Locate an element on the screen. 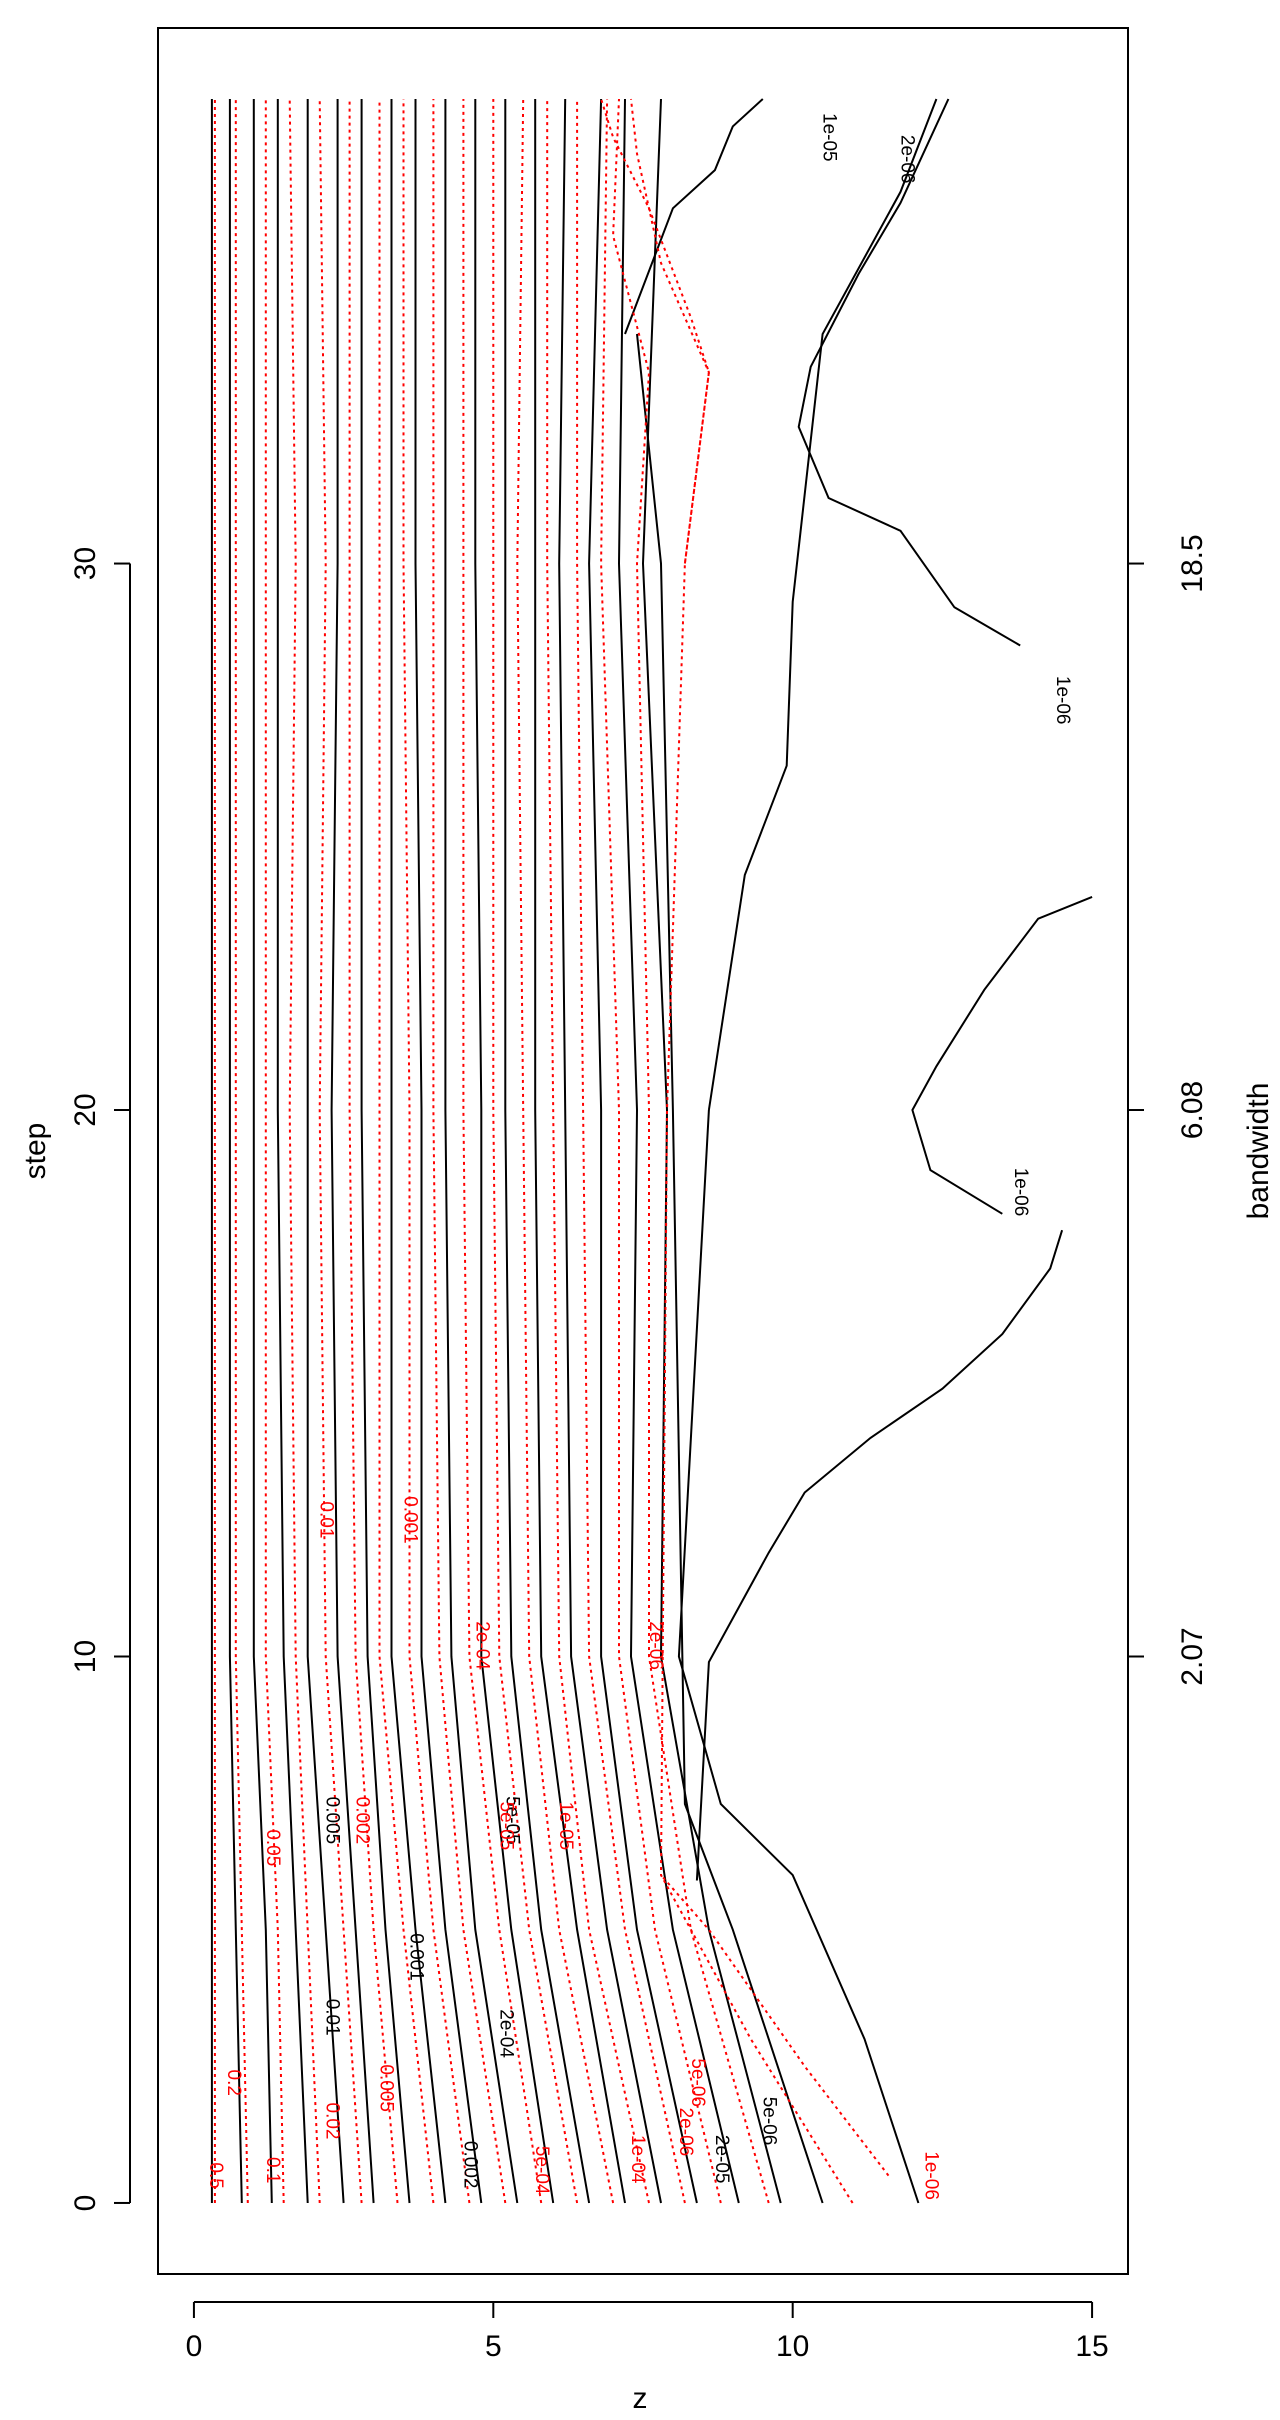 The width and height of the screenshot is (1280, 2420). y-tick-label: 30 is located at coordinates (85, 563).